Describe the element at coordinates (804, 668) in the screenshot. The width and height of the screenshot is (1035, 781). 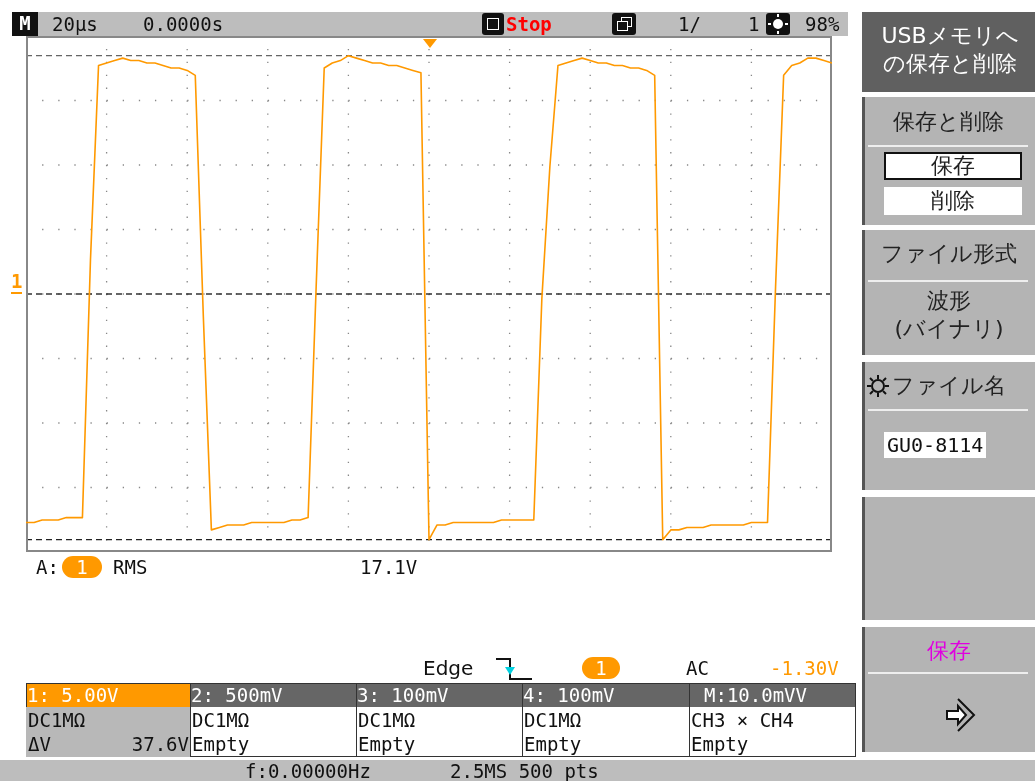
I see `text: -1.30V` at that location.